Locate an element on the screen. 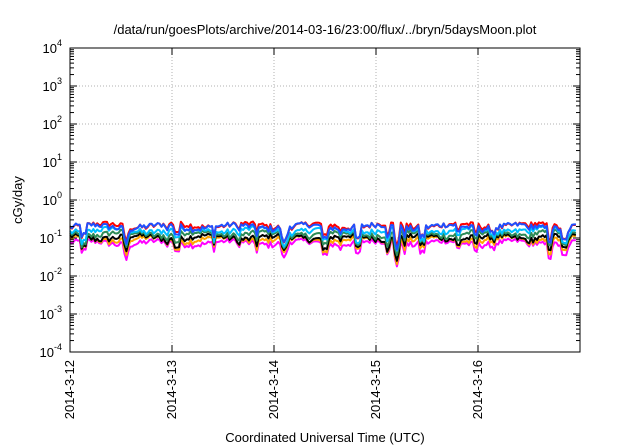  y-tick-label: 10² is located at coordinates (52, 123).